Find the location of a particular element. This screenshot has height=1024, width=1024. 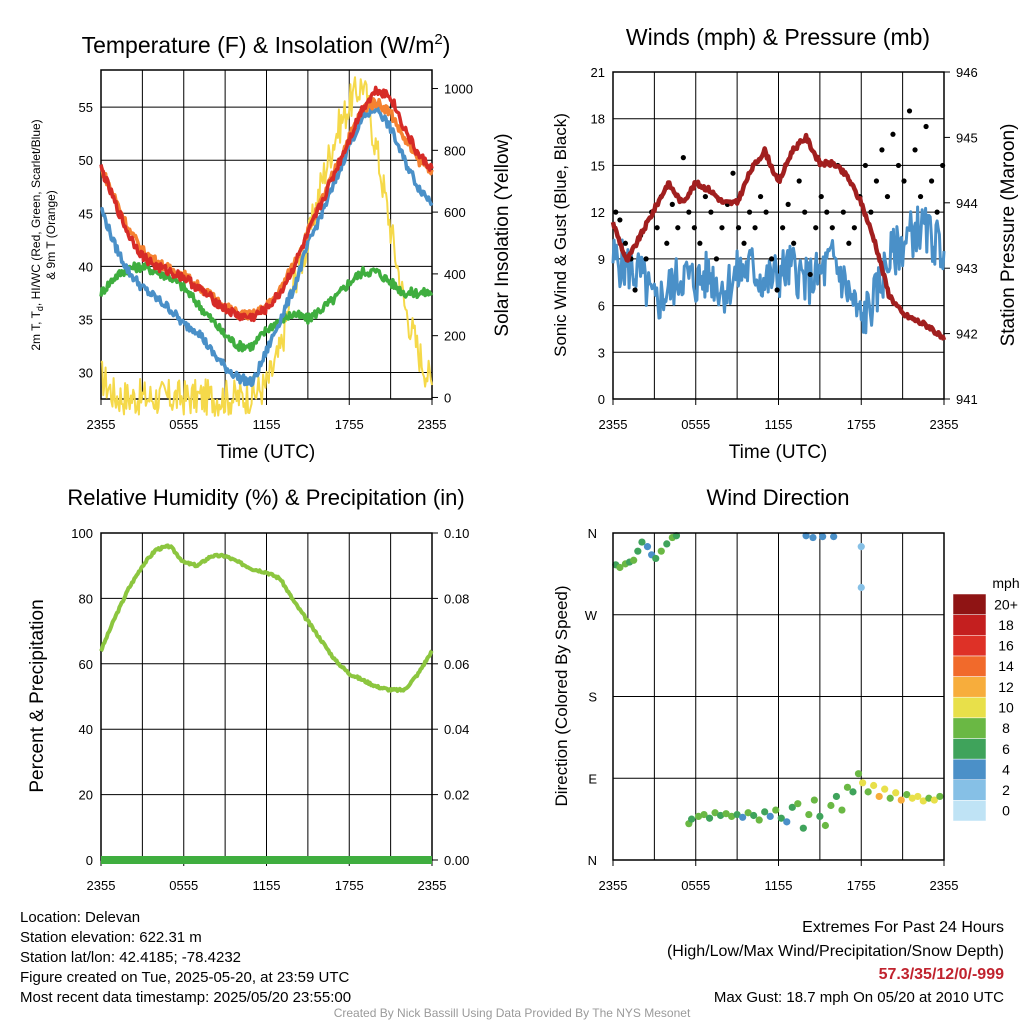

dir-xtick: 1155 is located at coordinates (779, 885).